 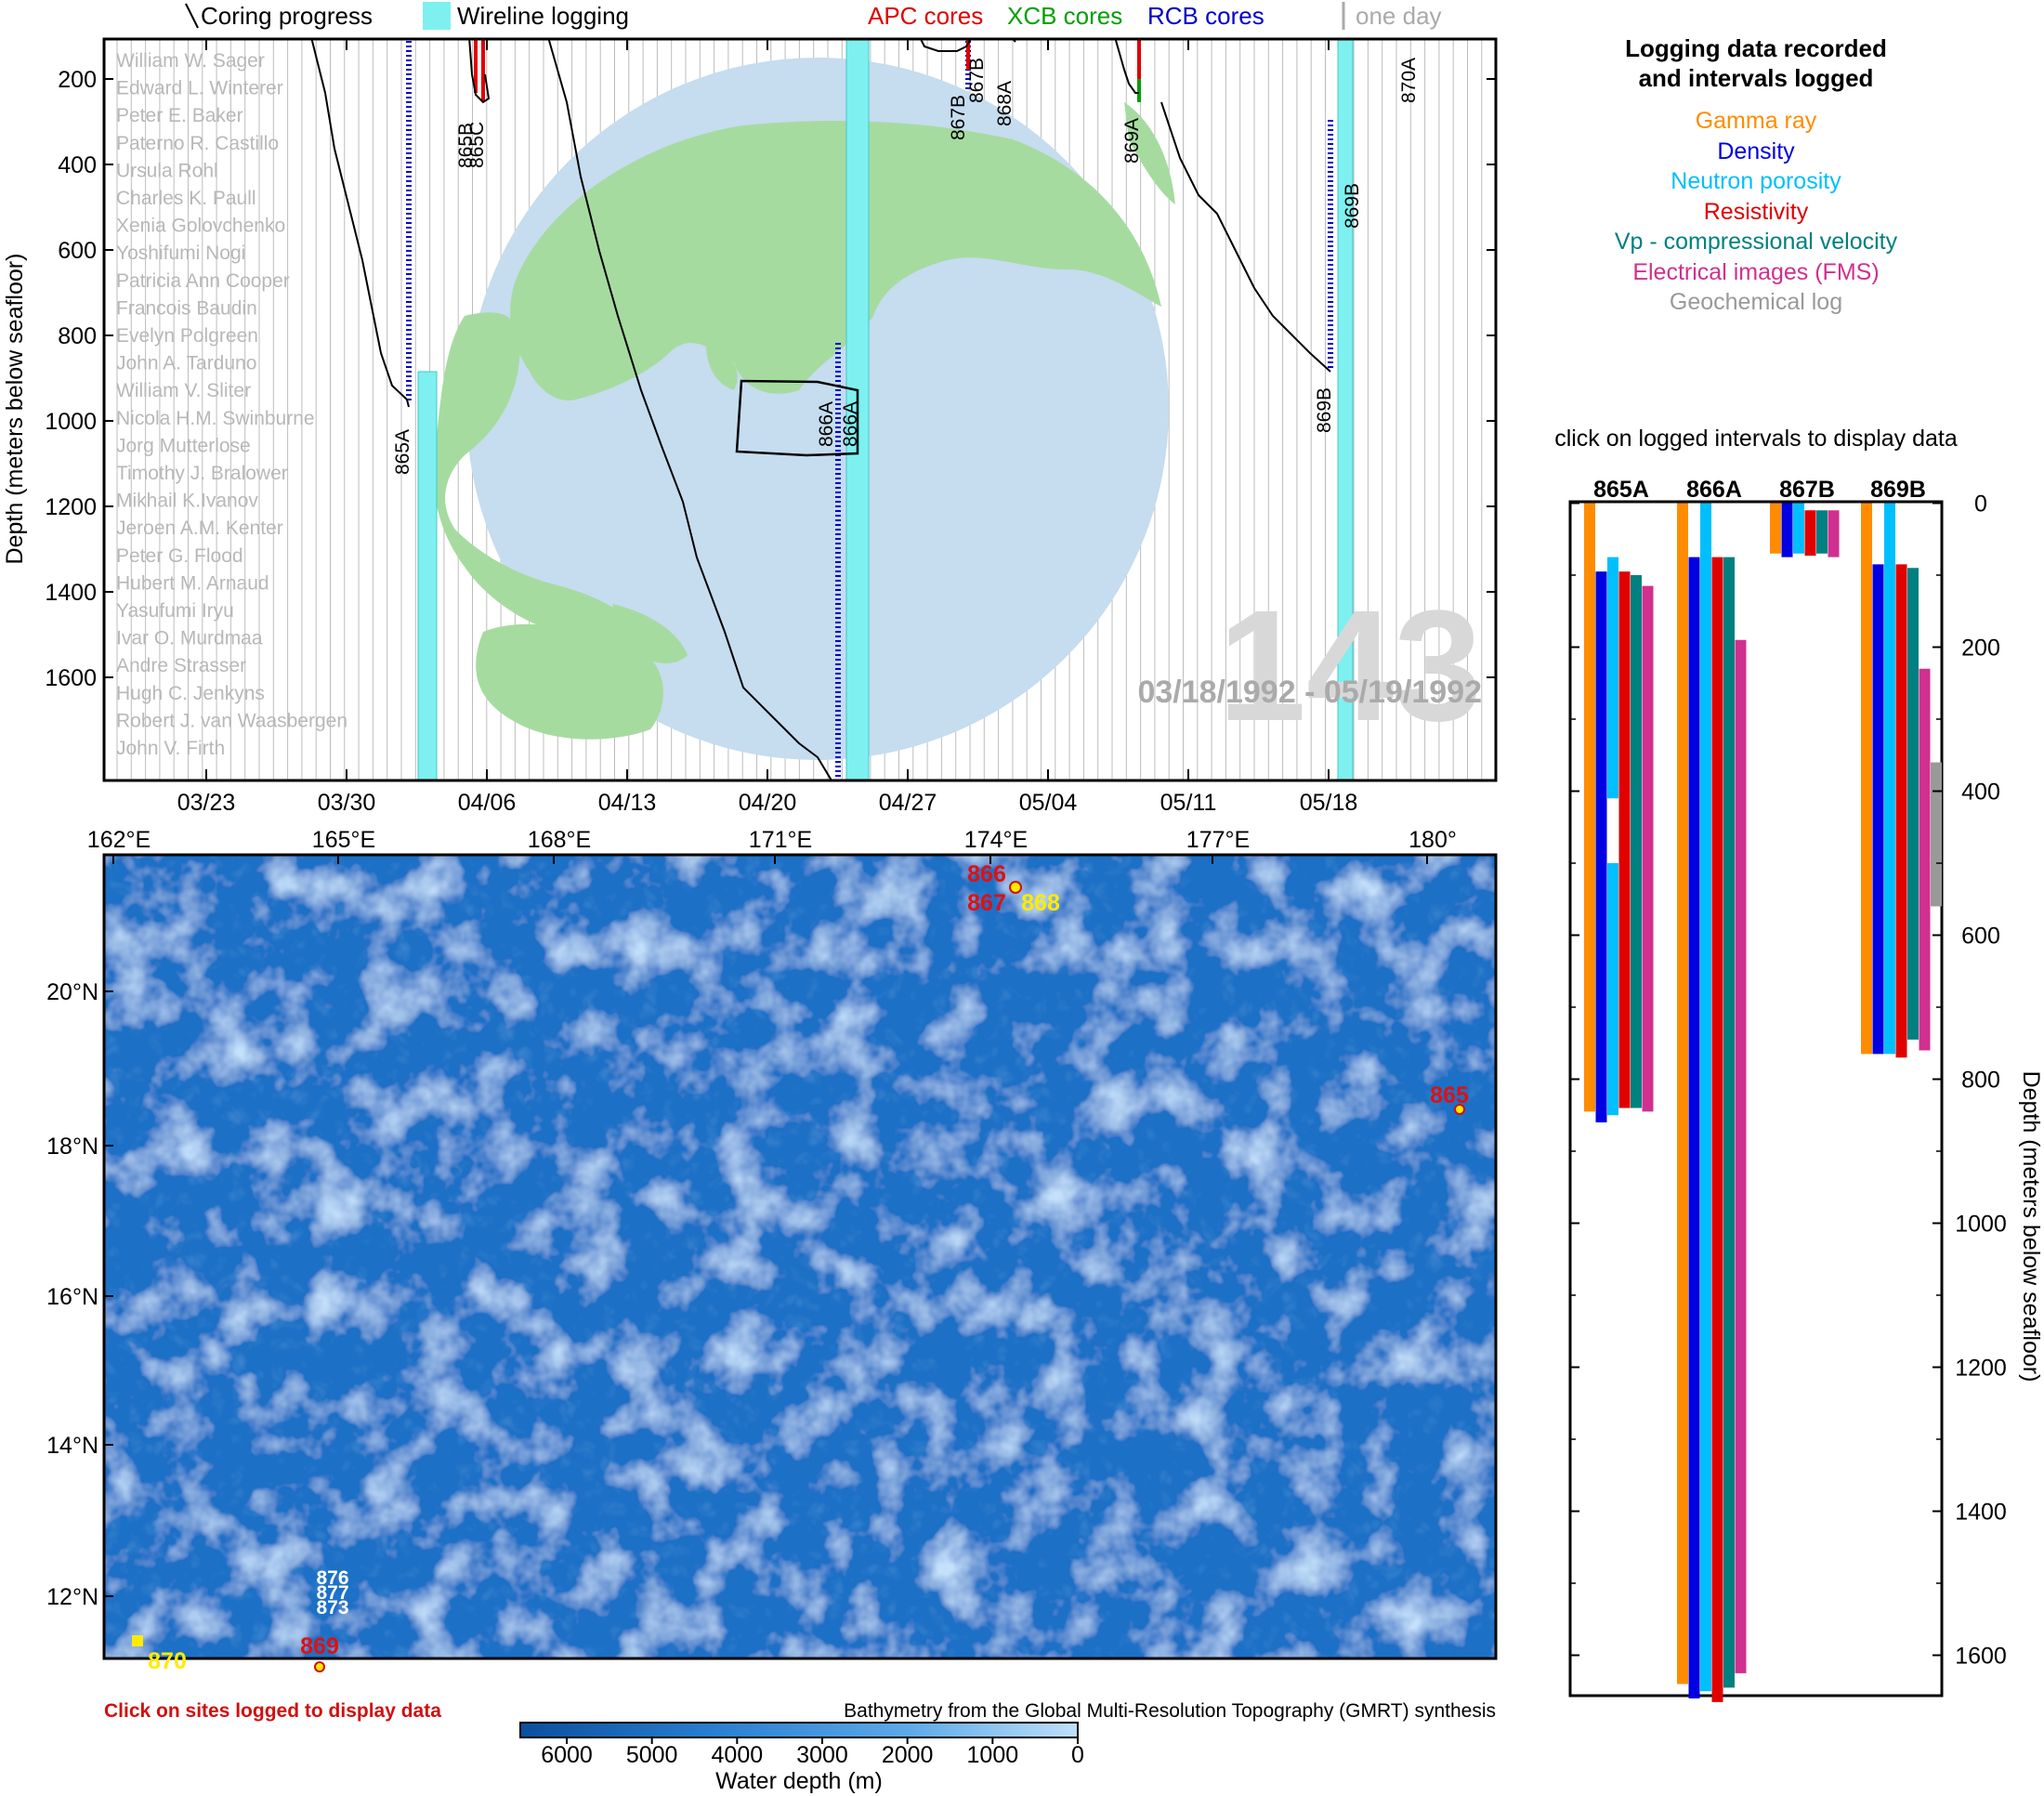 What do you see at coordinates (180, 115) in the screenshot?
I see `scientist-name: Peter E. Baker` at bounding box center [180, 115].